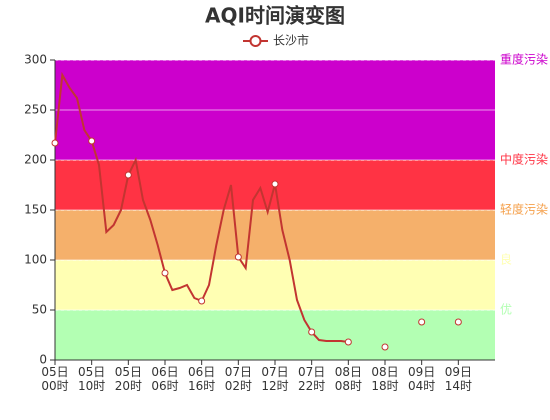  What do you see at coordinates (201, 379) in the screenshot?
I see `x-tick-label: 06日 16时` at bounding box center [201, 379].